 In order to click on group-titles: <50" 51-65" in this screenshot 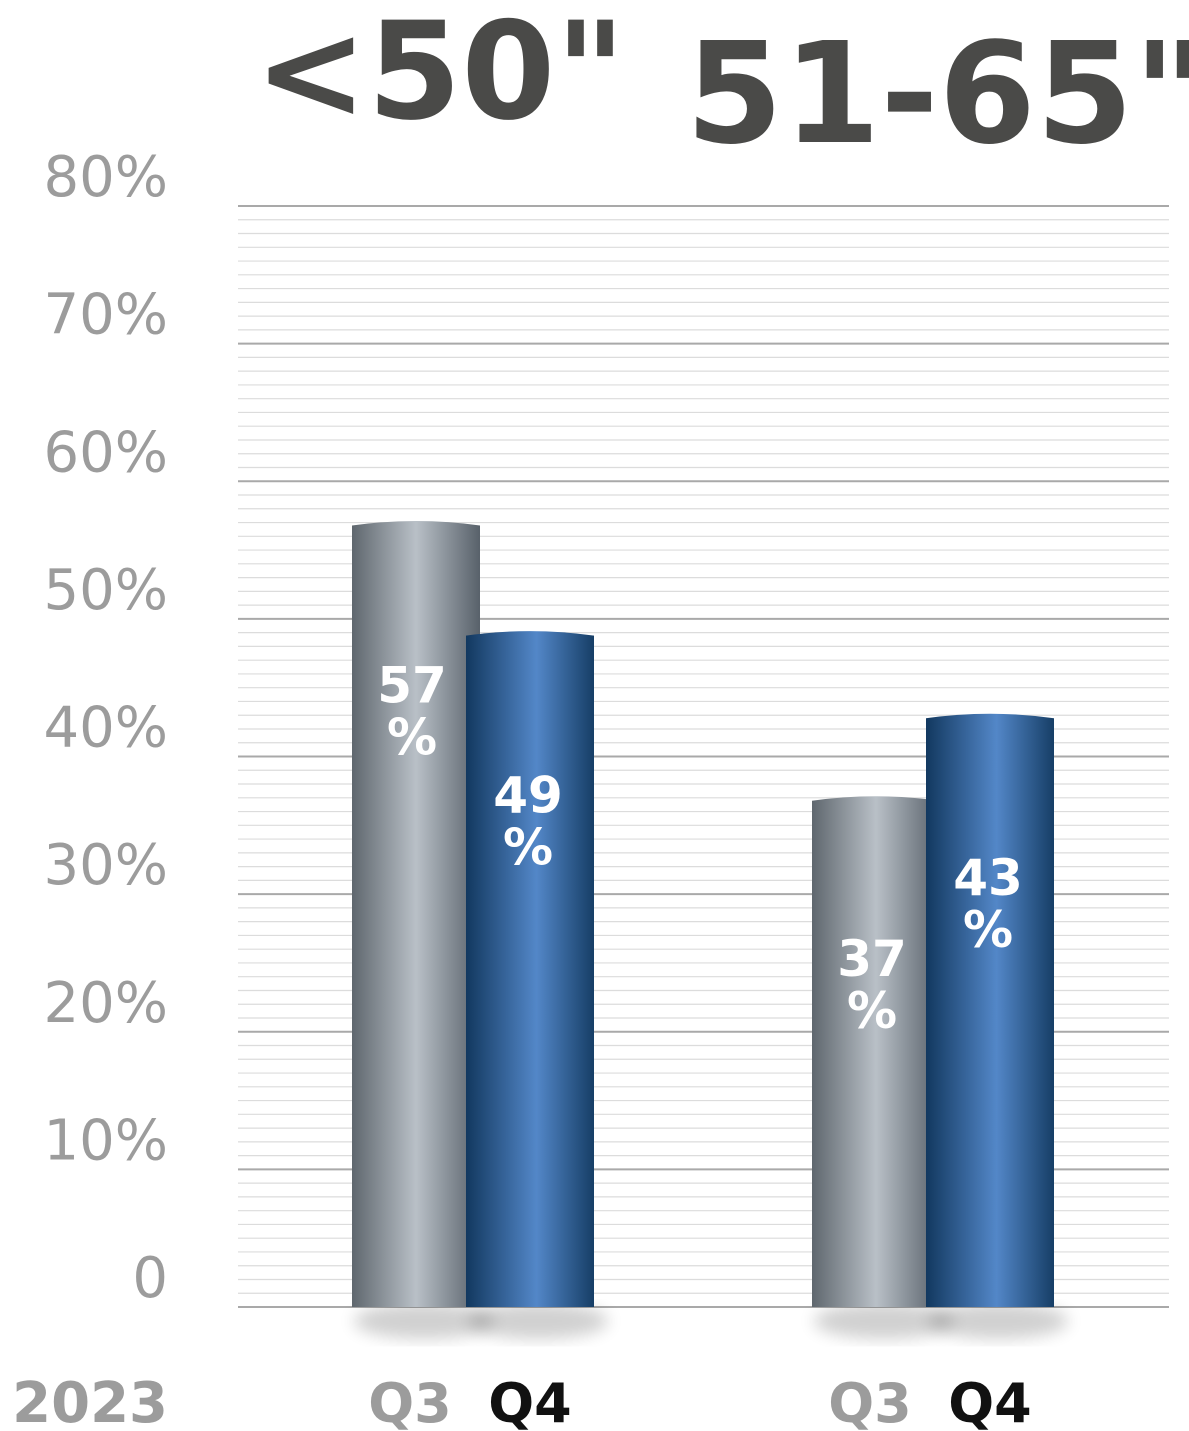, I will do `click(721, 88)`.